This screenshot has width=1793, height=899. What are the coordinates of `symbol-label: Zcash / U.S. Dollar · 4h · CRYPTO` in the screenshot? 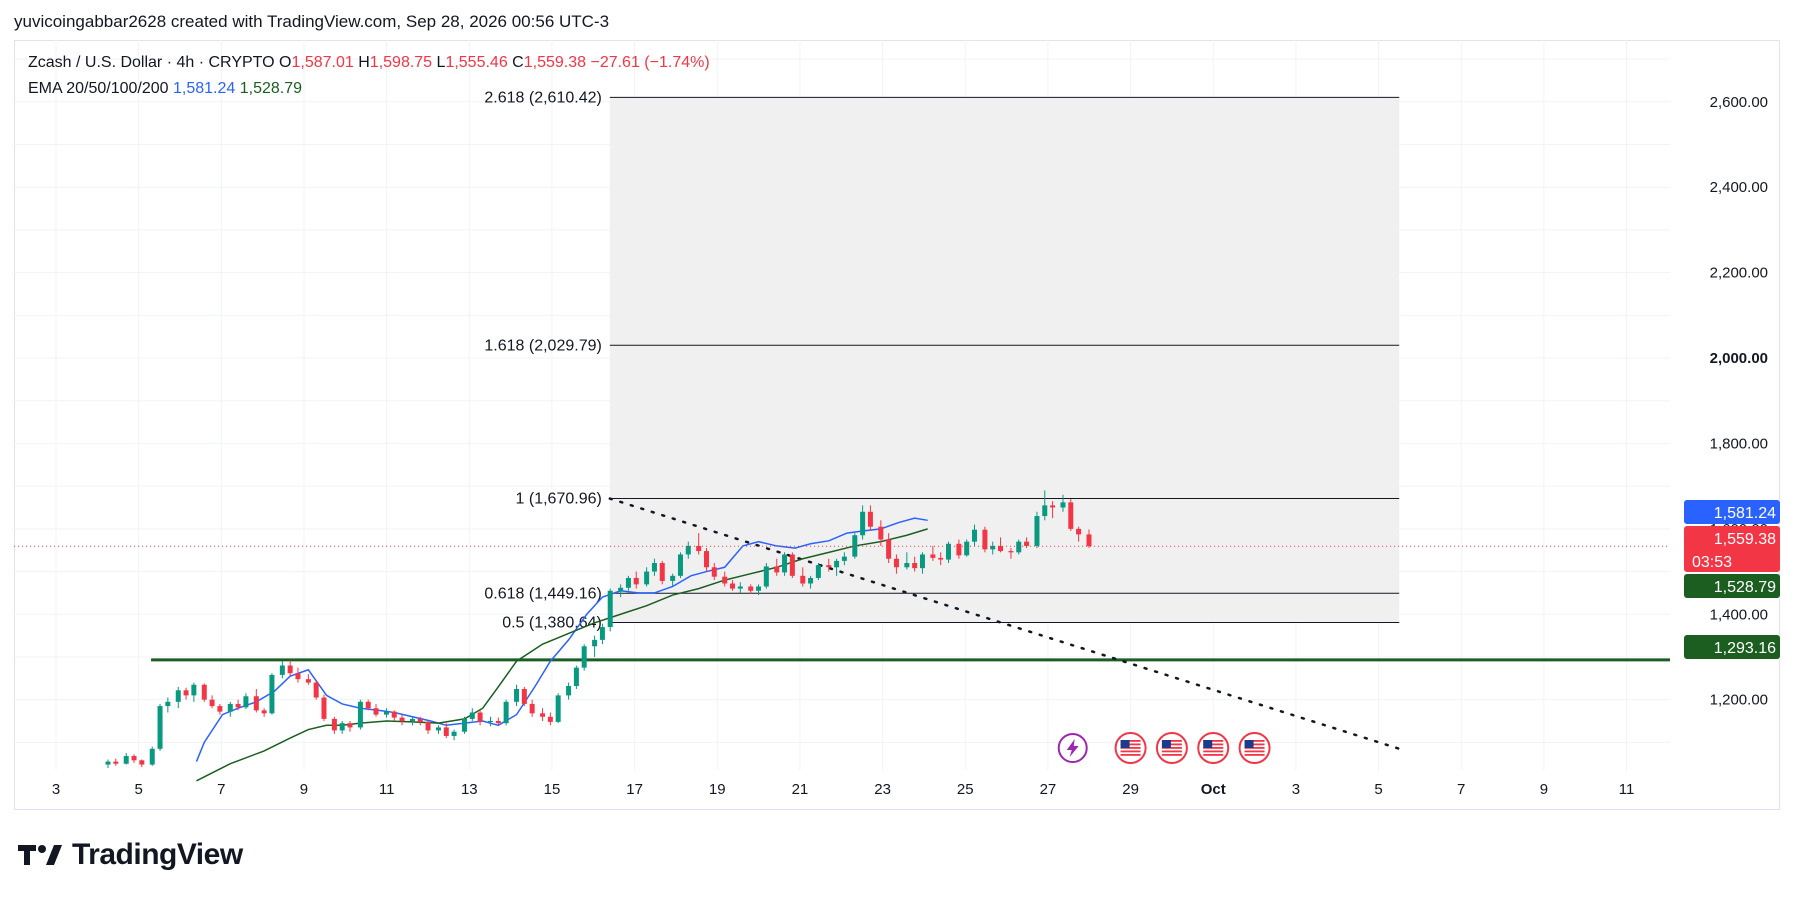 It's located at (151, 62).